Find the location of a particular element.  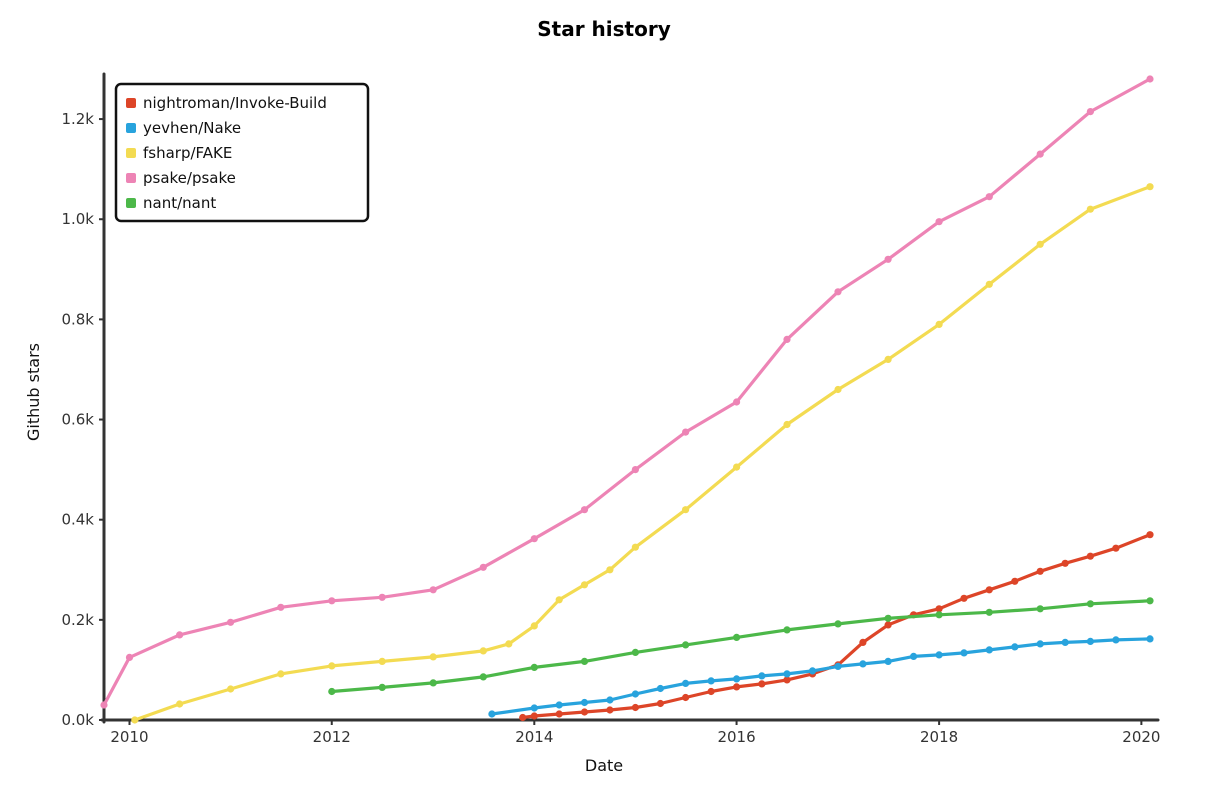

chart-title: Star history is located at coordinates (604, 29).